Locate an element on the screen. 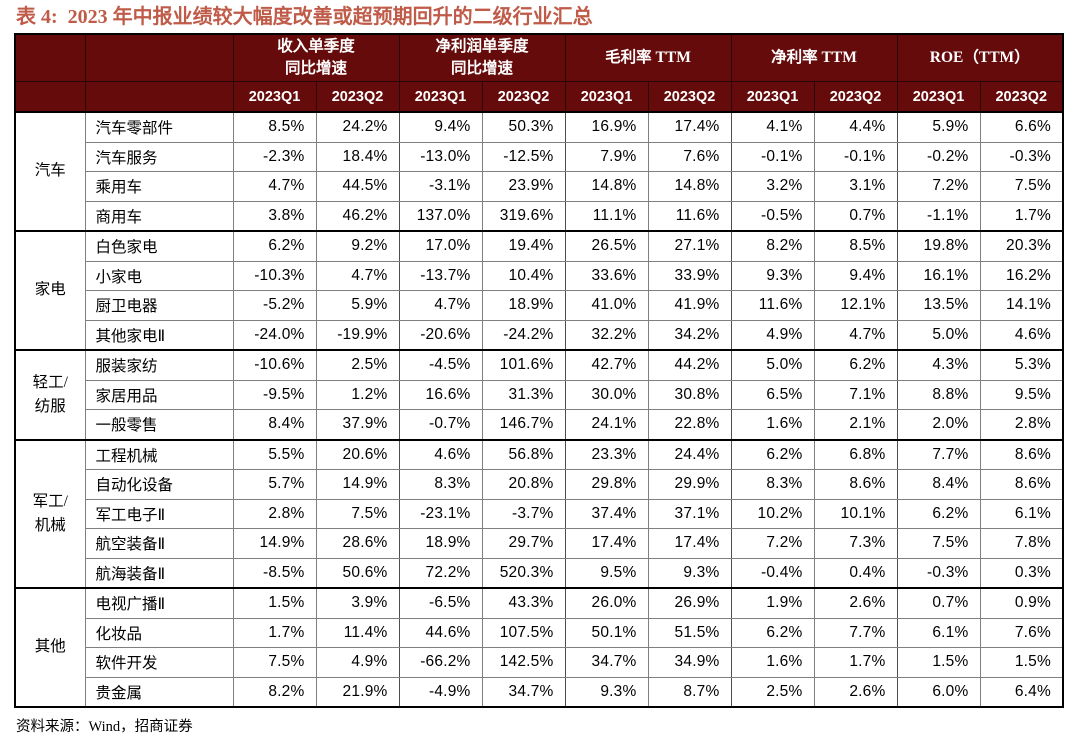 The width and height of the screenshot is (1080, 736). value-cell: 4.9% is located at coordinates (357, 662).